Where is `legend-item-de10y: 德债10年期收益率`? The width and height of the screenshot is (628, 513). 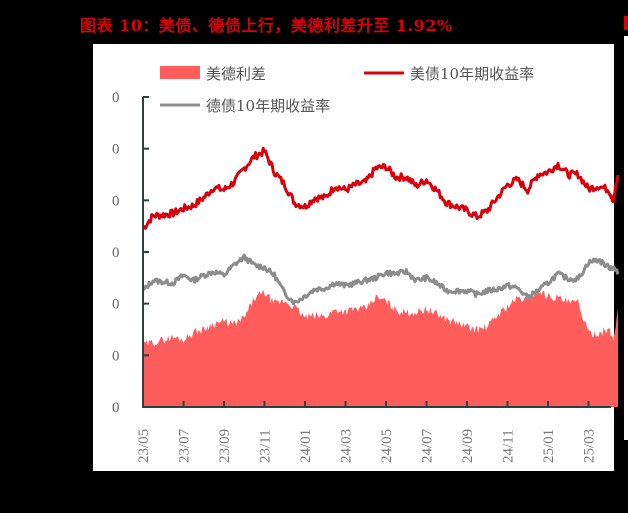
legend-item-de10y: 德债10年期收益率 is located at coordinates (245, 106).